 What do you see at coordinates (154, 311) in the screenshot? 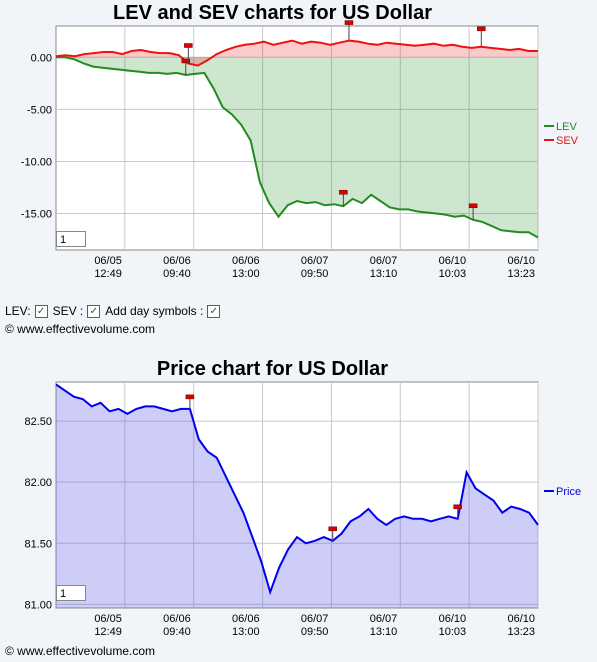
I see `day-symbols-label: Add day symbols :` at bounding box center [154, 311].